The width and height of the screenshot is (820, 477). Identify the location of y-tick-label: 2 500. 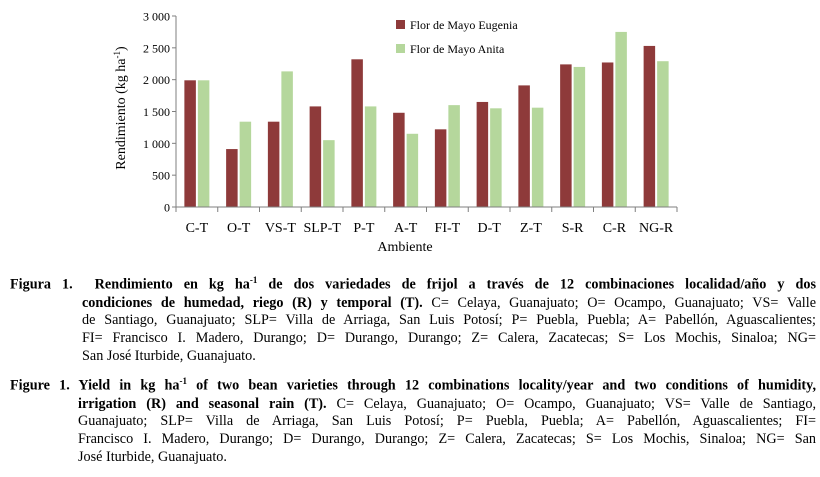
(156, 48).